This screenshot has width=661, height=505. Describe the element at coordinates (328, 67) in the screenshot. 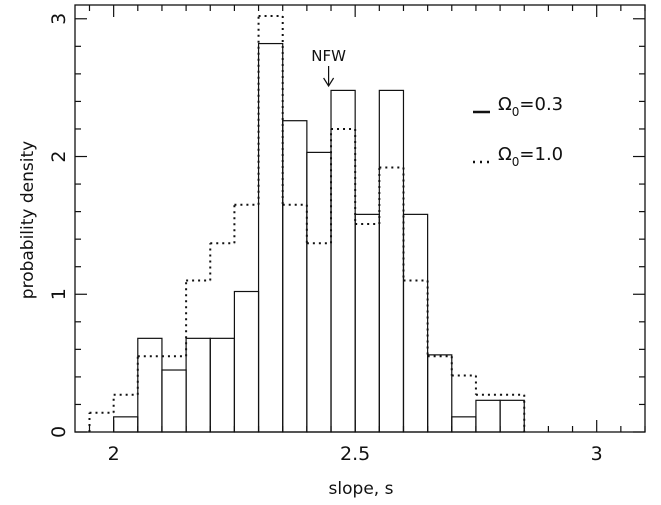

I see `nfw-annotation: NFW` at that location.